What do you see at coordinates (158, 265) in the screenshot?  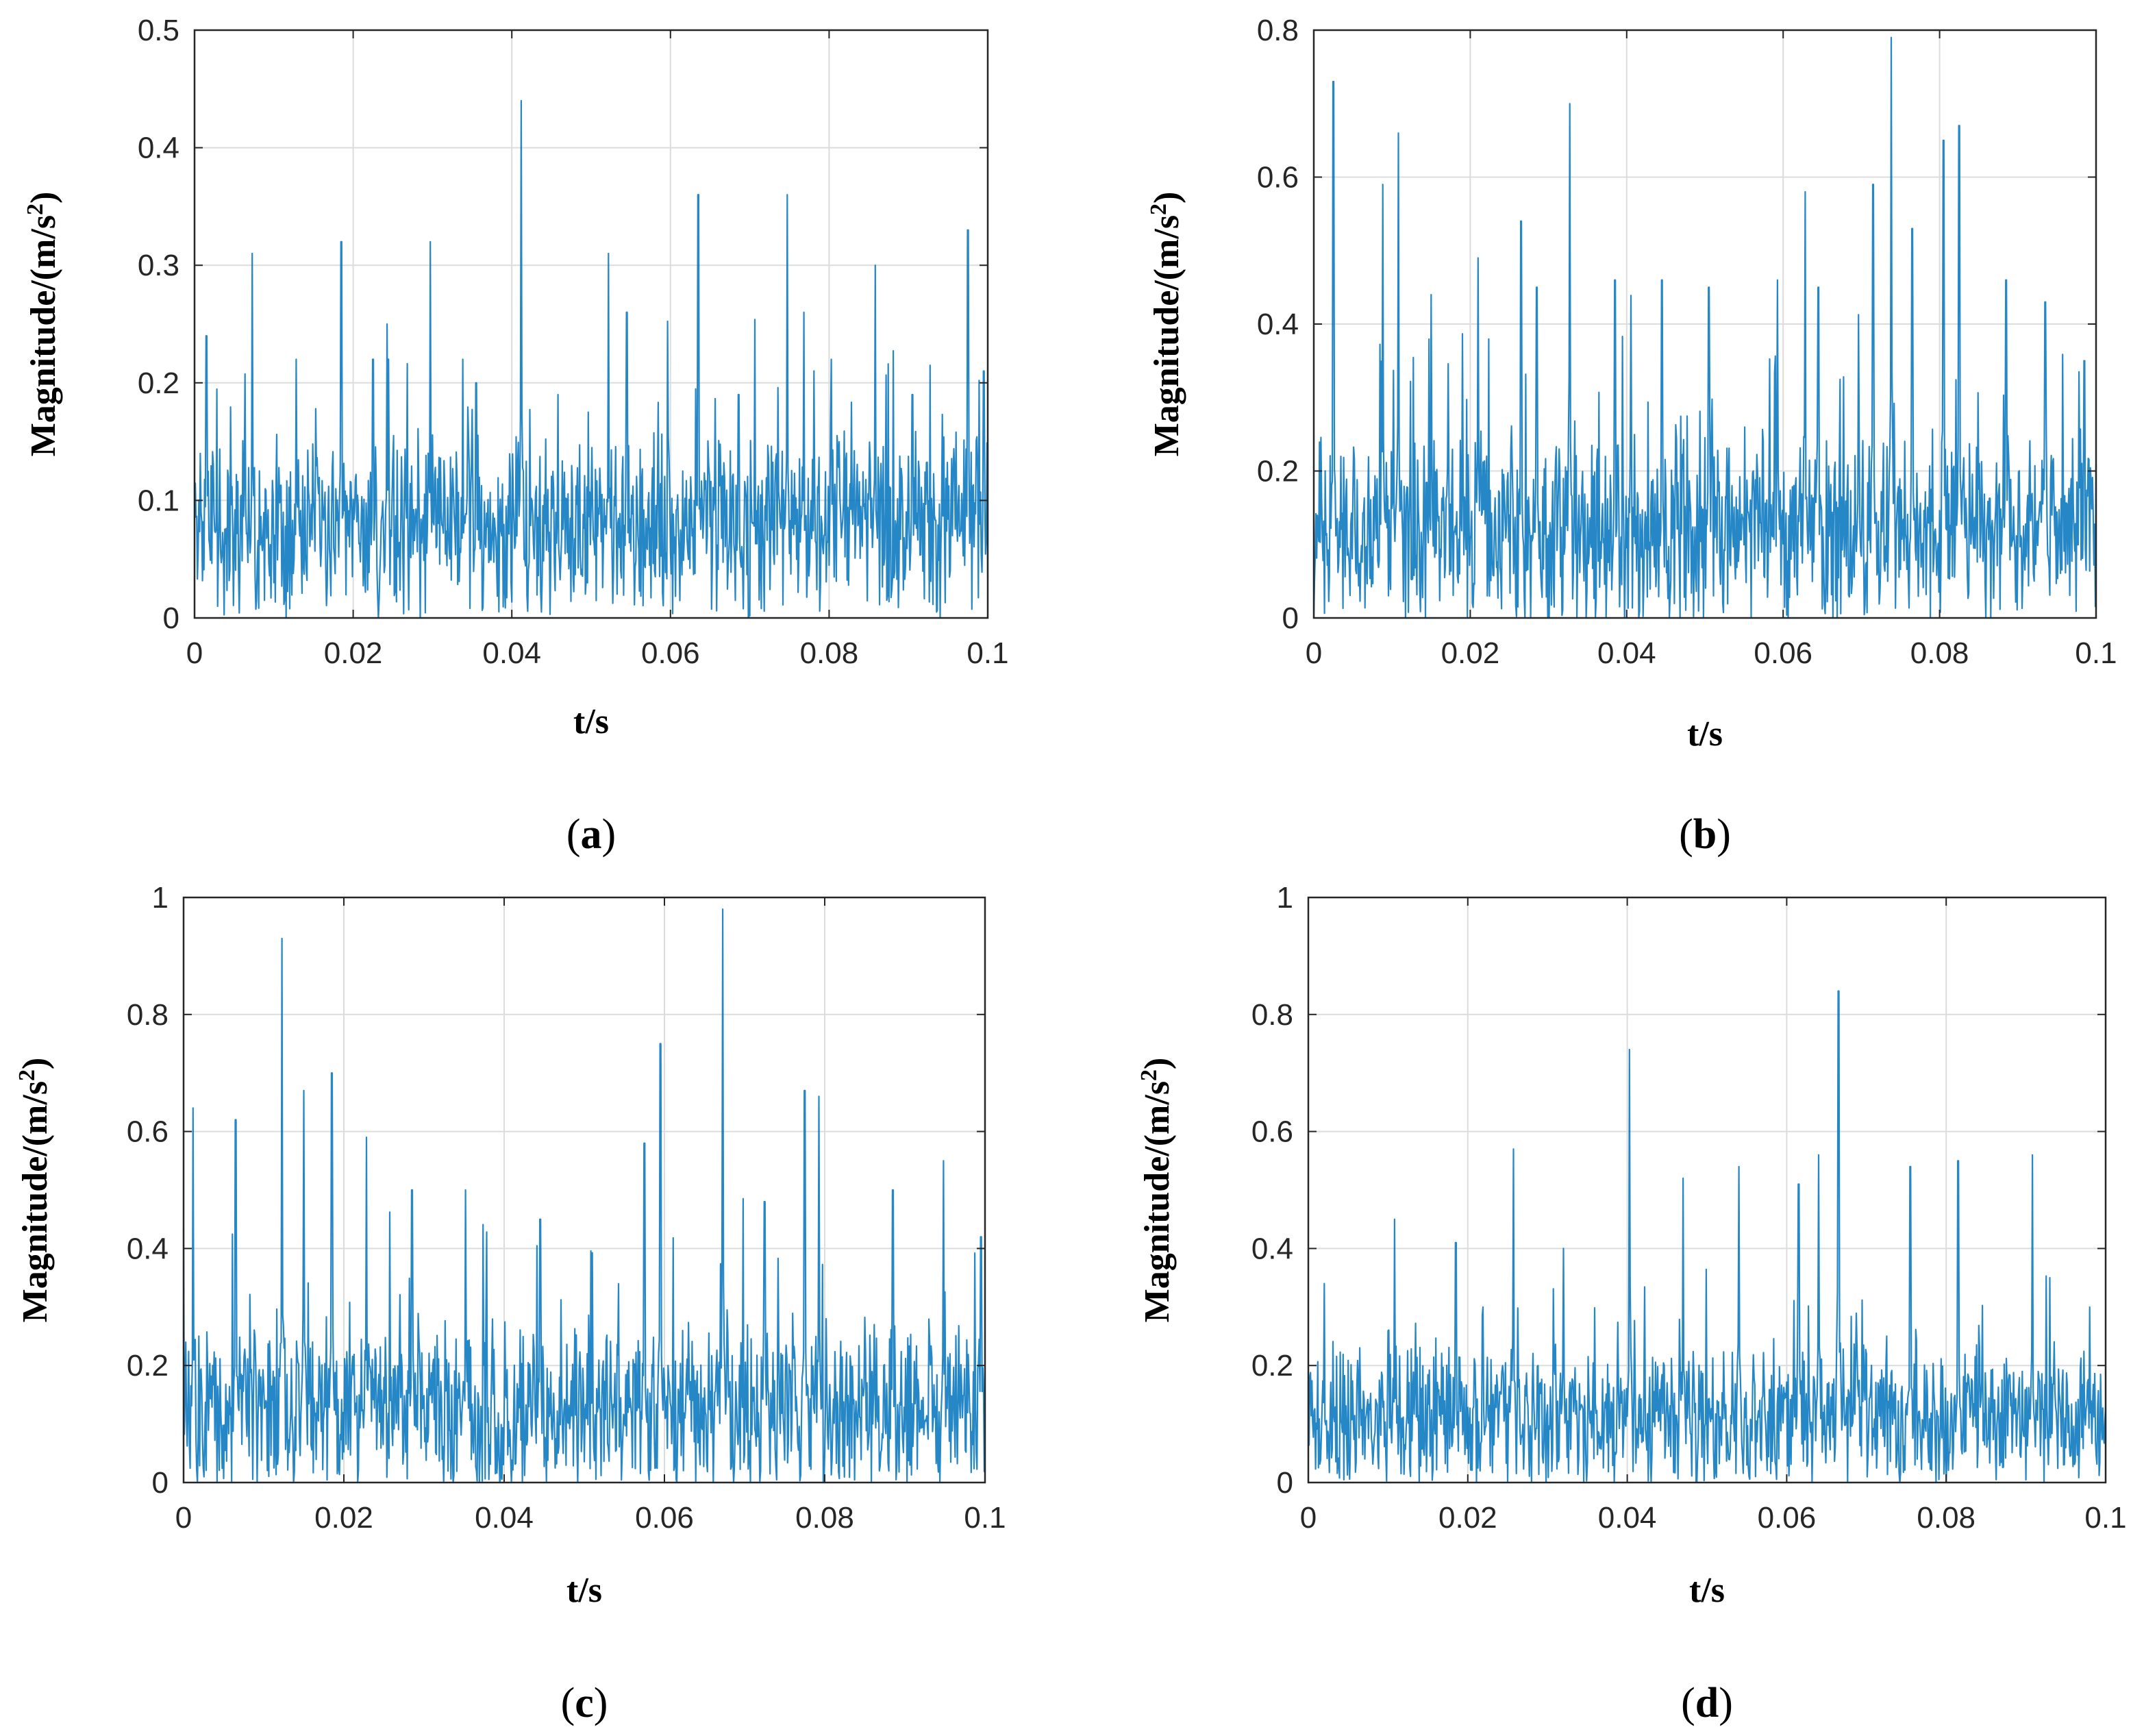 I see `y-tick-label: 0.3` at bounding box center [158, 265].